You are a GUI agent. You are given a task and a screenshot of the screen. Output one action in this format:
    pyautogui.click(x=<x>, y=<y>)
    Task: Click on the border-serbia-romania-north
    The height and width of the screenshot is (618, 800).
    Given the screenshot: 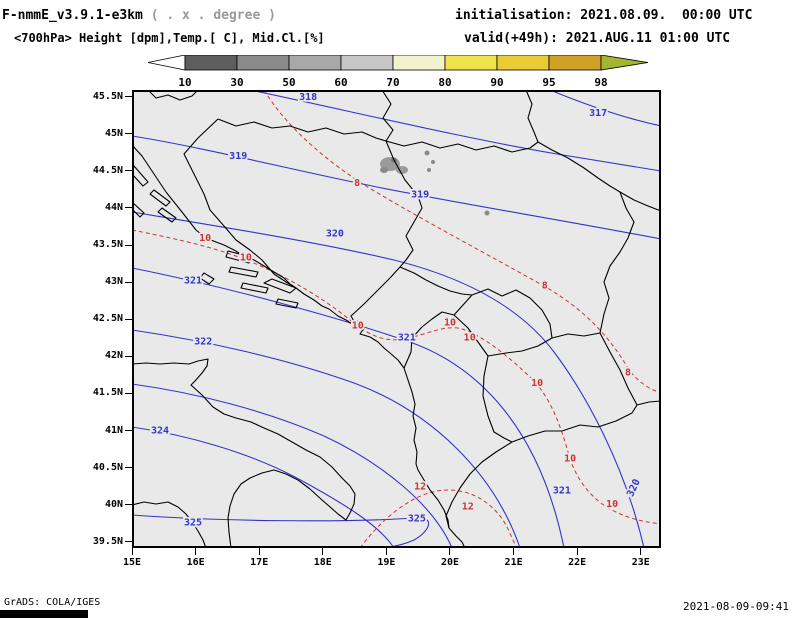 What is the action you would take?
    pyautogui.click(x=532, y=116)
    